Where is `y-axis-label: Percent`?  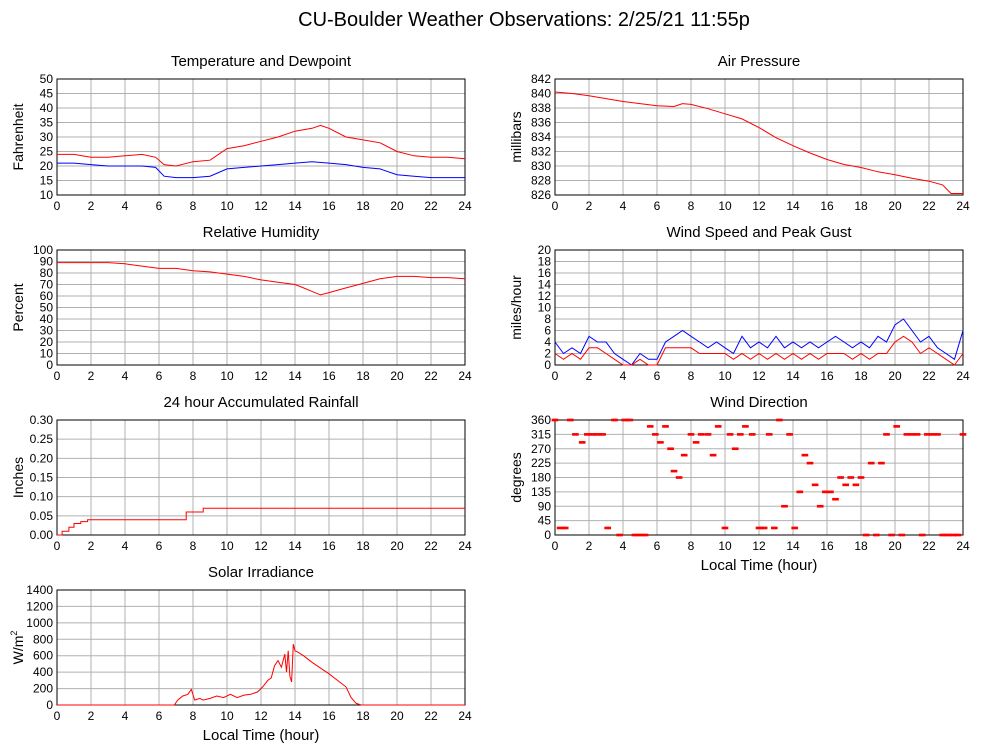
y-axis-label: Percent is located at coordinates (18, 307).